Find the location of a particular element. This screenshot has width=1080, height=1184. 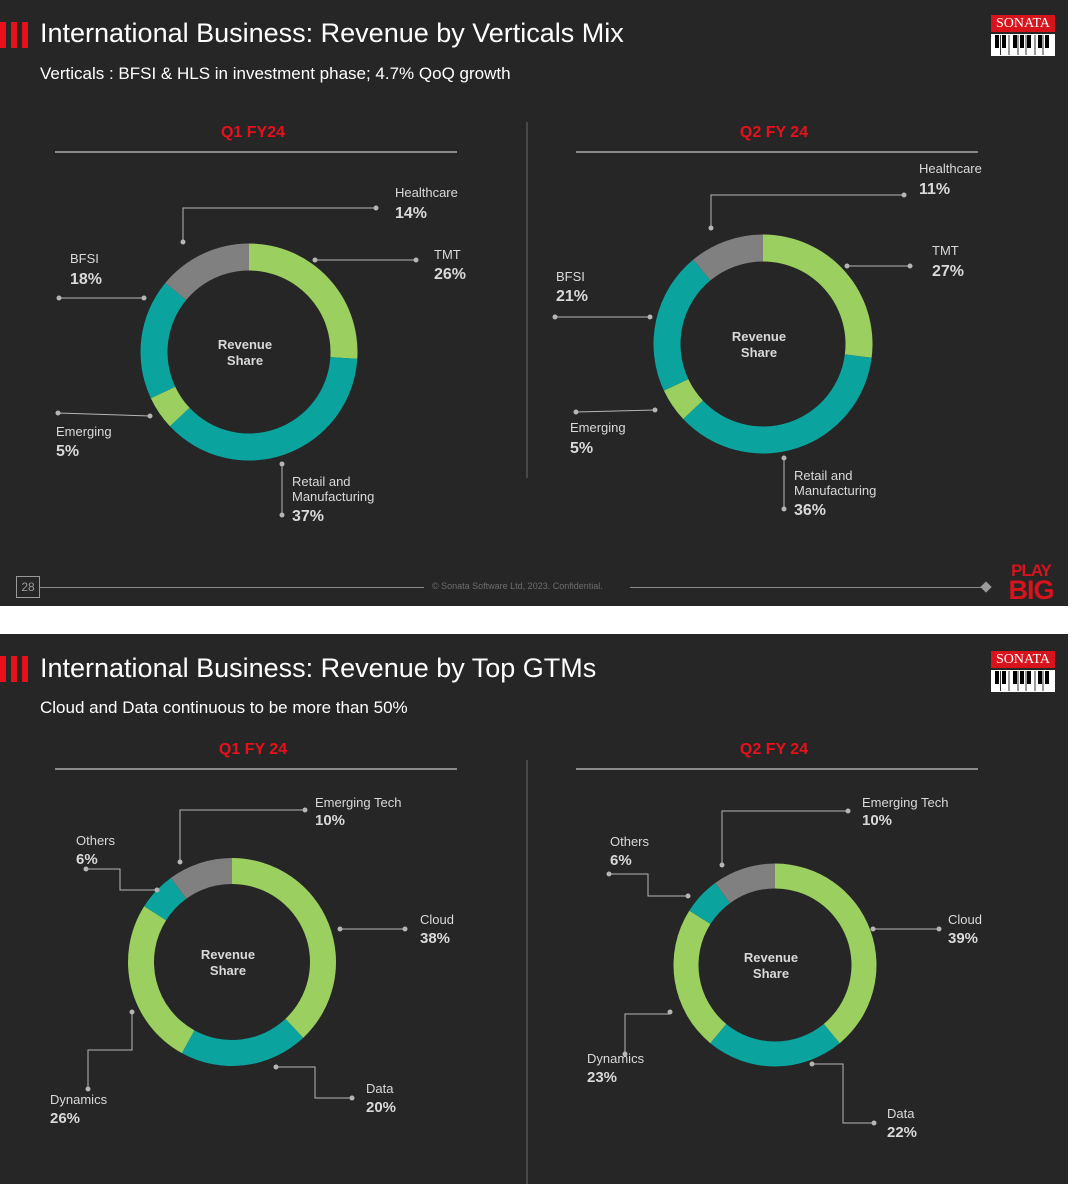

value-data: 20% is located at coordinates (381, 1107).